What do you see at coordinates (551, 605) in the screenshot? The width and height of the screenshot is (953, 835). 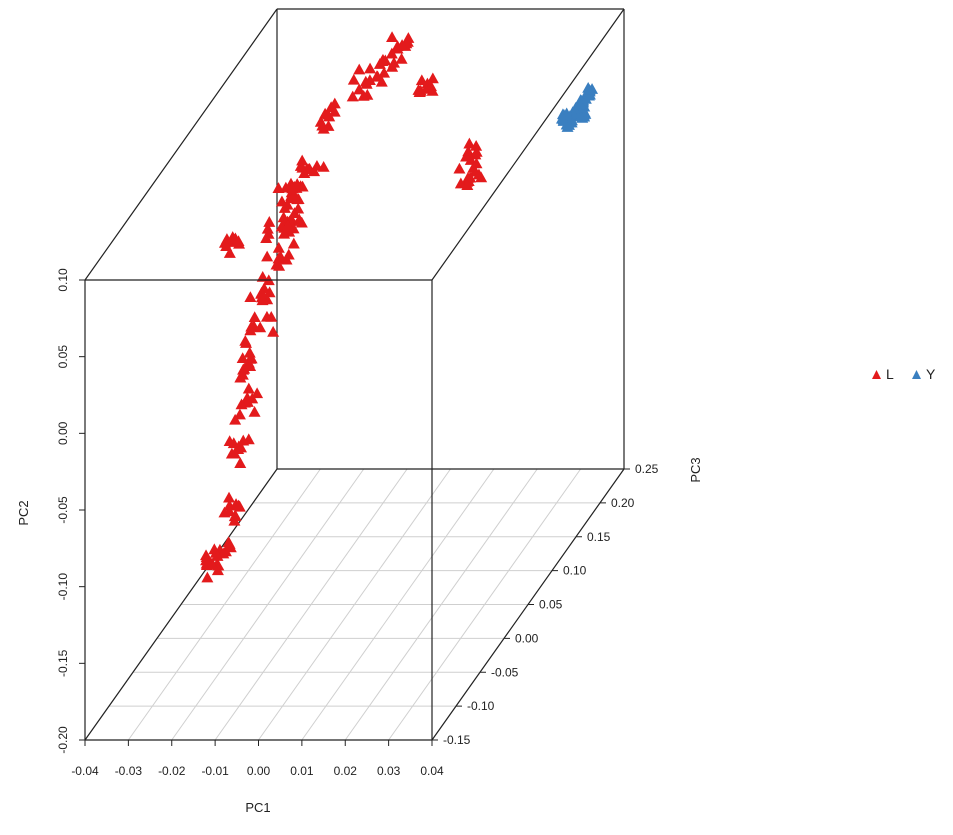 I see `z-tick-label: 0.05` at bounding box center [551, 605].